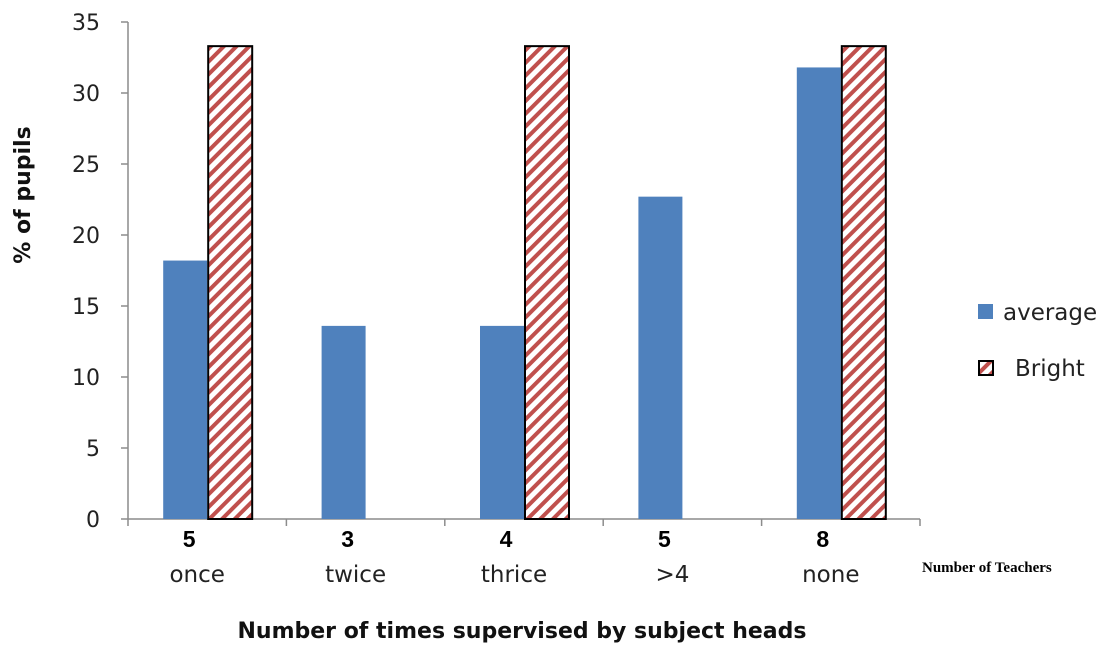  I want to click on y-tick-label: 35, so click(86, 23).